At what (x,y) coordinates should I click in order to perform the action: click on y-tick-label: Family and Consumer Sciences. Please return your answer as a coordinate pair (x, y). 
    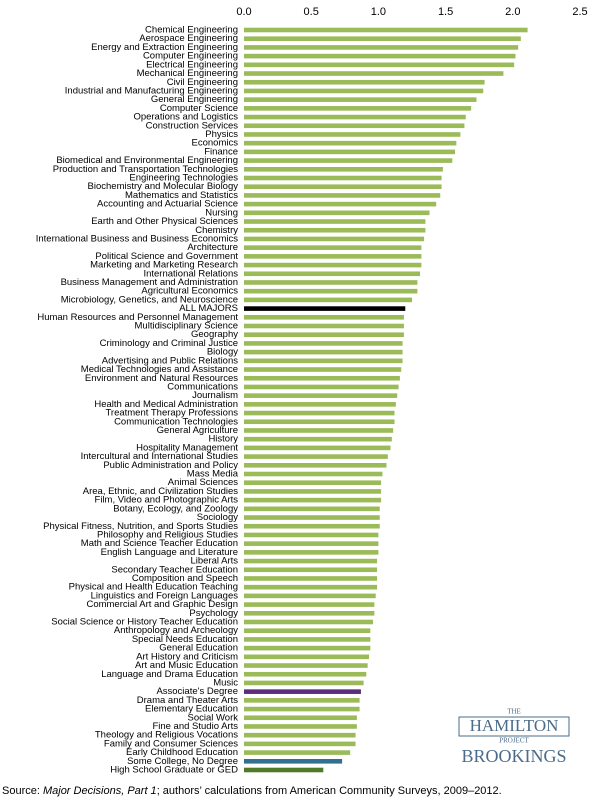
    Looking at the image, I should click on (171, 743).